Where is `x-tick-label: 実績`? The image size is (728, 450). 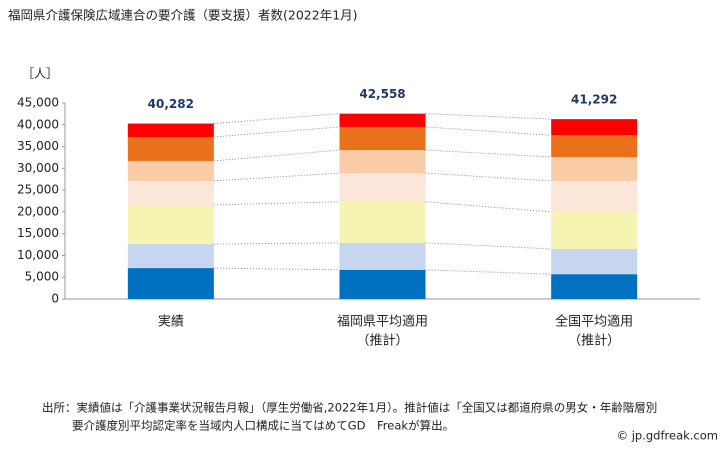 x-tick-label: 実績 is located at coordinates (171, 322).